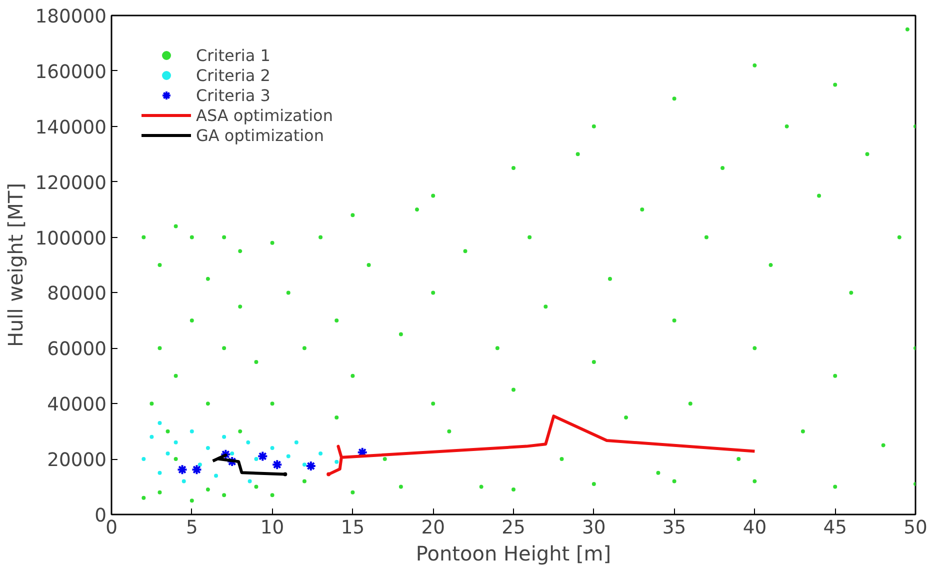 The height and width of the screenshot is (571, 942). What do you see at coordinates (77, 294) in the screenshot?
I see `y-tick-label: 80000` at bounding box center [77, 294].